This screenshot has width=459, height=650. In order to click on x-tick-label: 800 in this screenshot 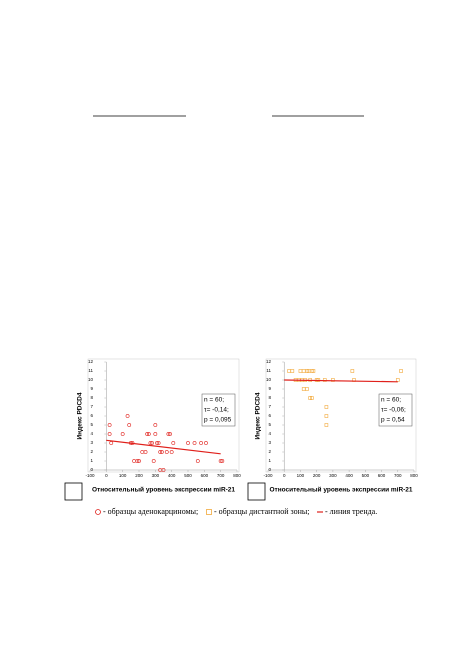, I will do `click(414, 475)`.